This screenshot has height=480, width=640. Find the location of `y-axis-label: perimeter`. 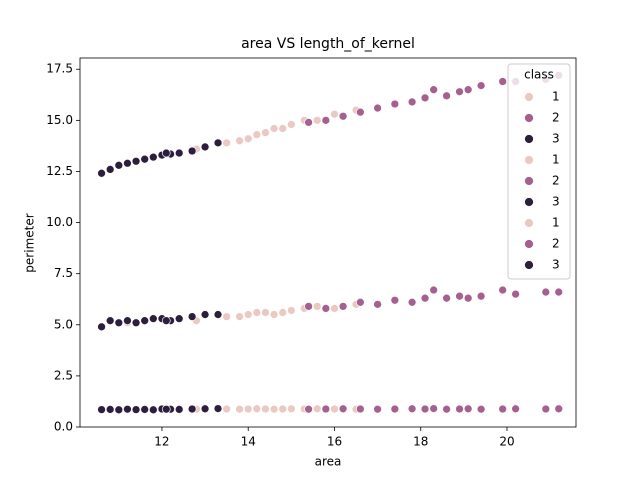

y-axis-label: perimeter is located at coordinates (30, 242).